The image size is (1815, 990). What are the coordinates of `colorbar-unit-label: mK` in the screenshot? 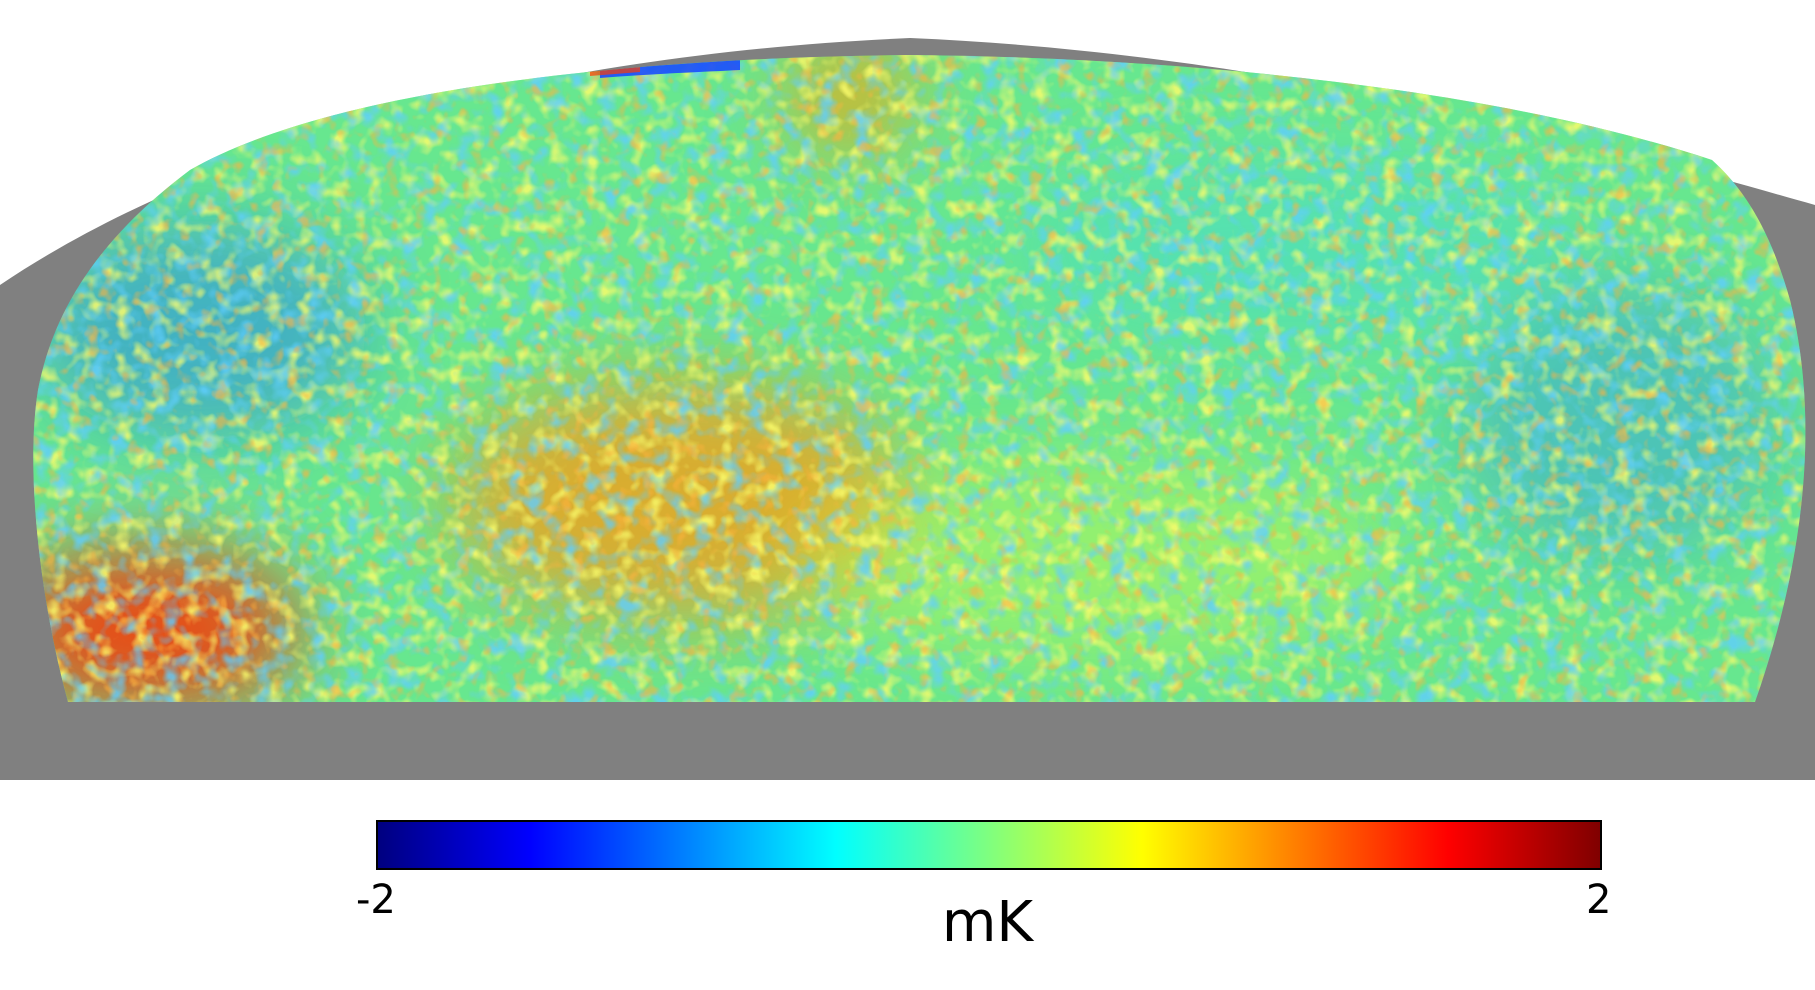 It's located at (987, 922).